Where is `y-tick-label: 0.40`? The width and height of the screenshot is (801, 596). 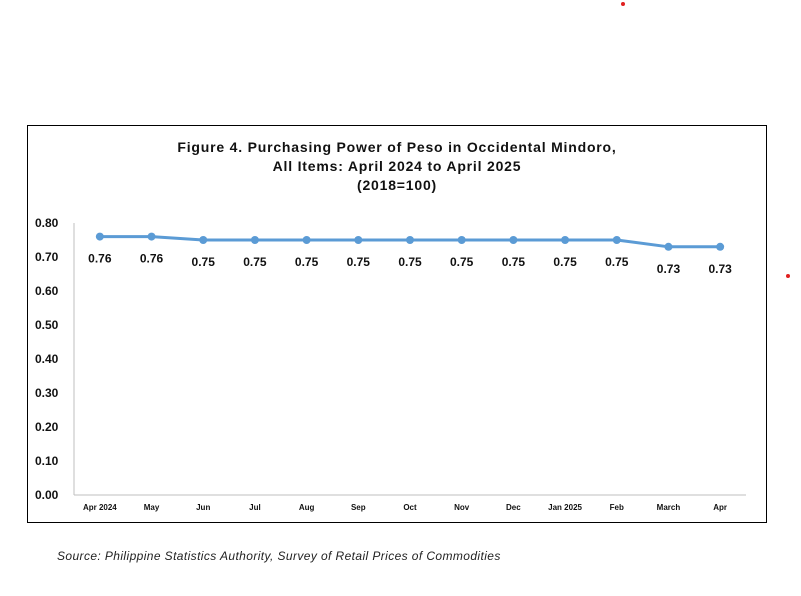
y-tick-label: 0.40 is located at coordinates (47, 359).